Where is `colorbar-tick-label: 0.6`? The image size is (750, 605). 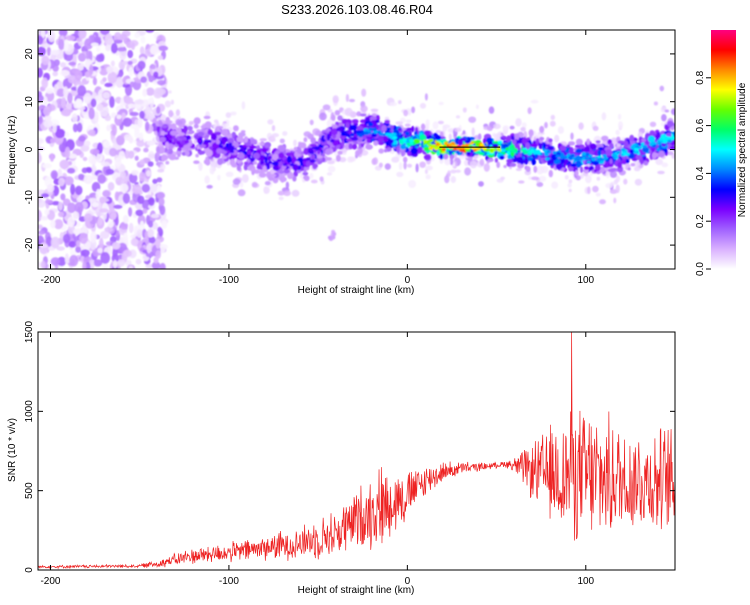
colorbar-tick-label: 0.6 is located at coordinates (700, 125).